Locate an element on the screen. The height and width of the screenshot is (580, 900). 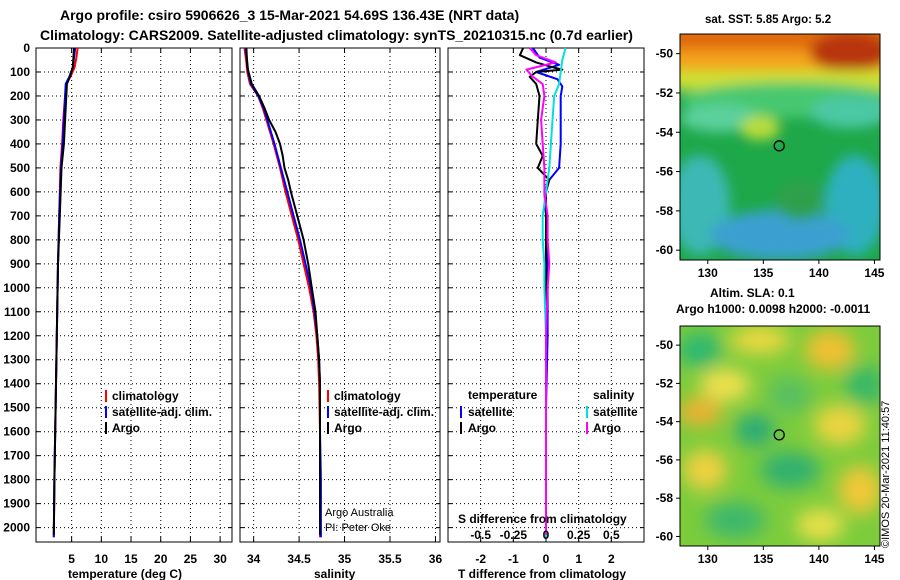
legend-label-s-satellite: satellite is located at coordinates (615, 412).